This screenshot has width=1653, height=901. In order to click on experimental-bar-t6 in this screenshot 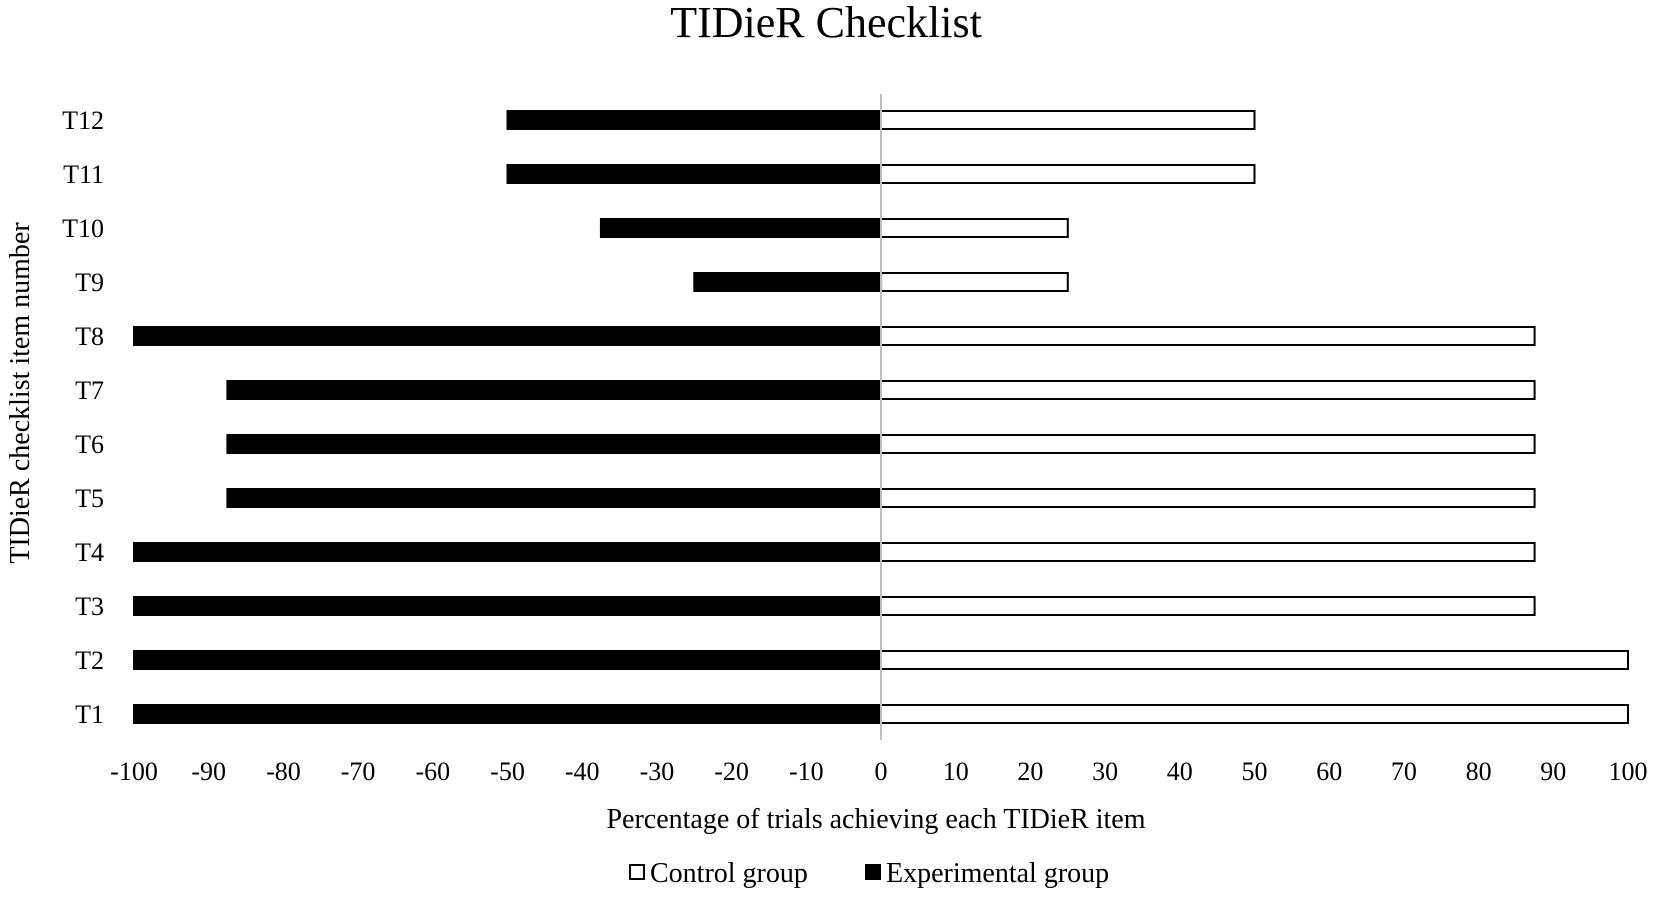, I will do `click(554, 444)`.